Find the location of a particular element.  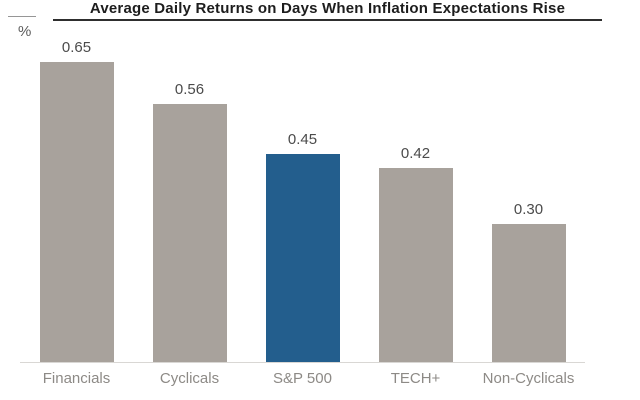

x-axis-label: TECH+ is located at coordinates (415, 378).